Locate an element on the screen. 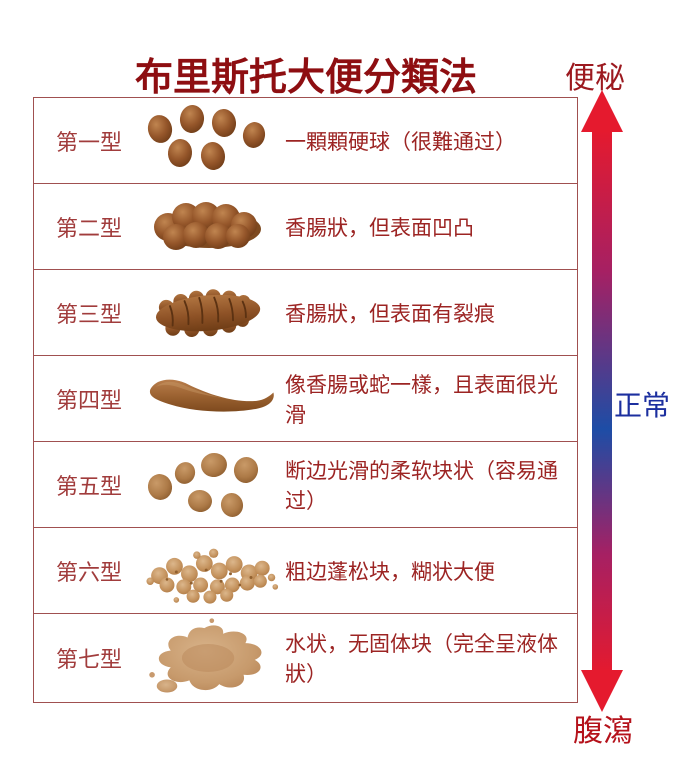 This screenshot has width=679, height=768. type-2-label: 第二型 is located at coordinates (89, 228).